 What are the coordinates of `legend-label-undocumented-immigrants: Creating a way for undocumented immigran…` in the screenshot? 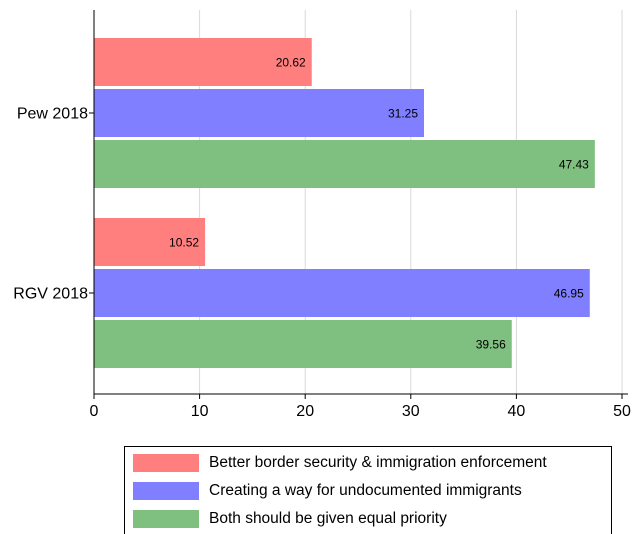 It's located at (365, 490).